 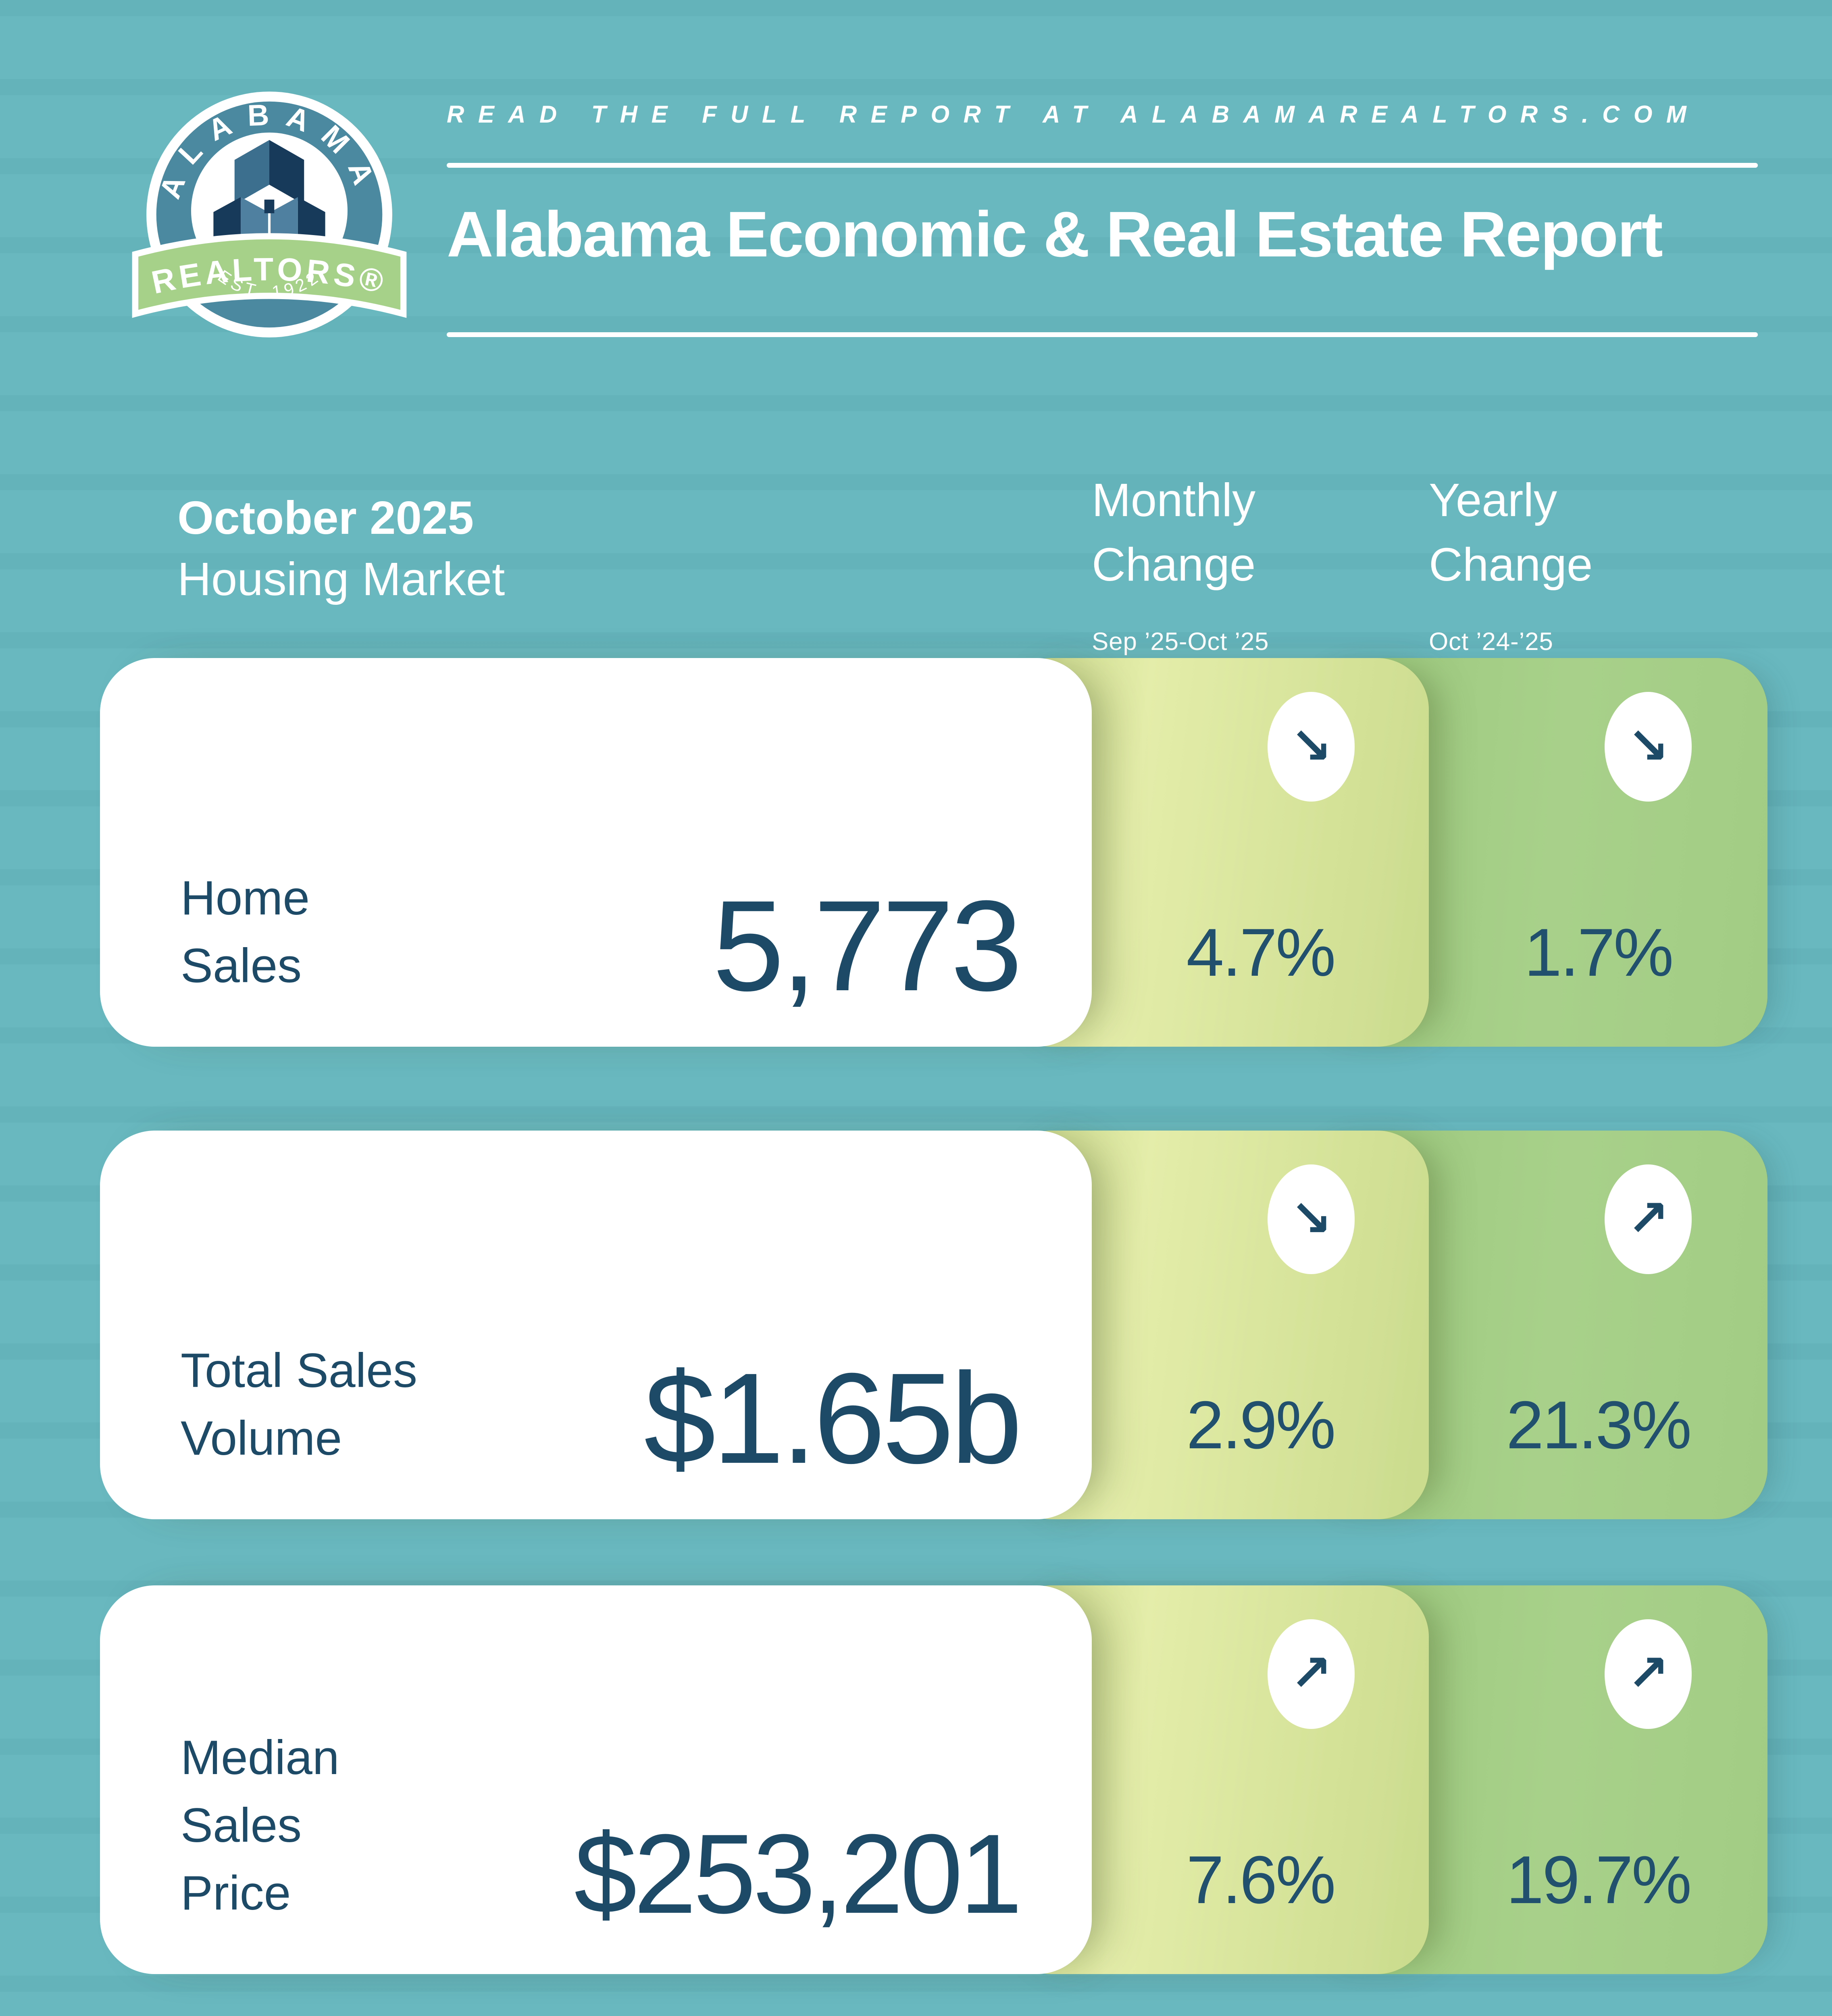 I want to click on metric-label: Median Sales Price, so click(x=260, y=1826).